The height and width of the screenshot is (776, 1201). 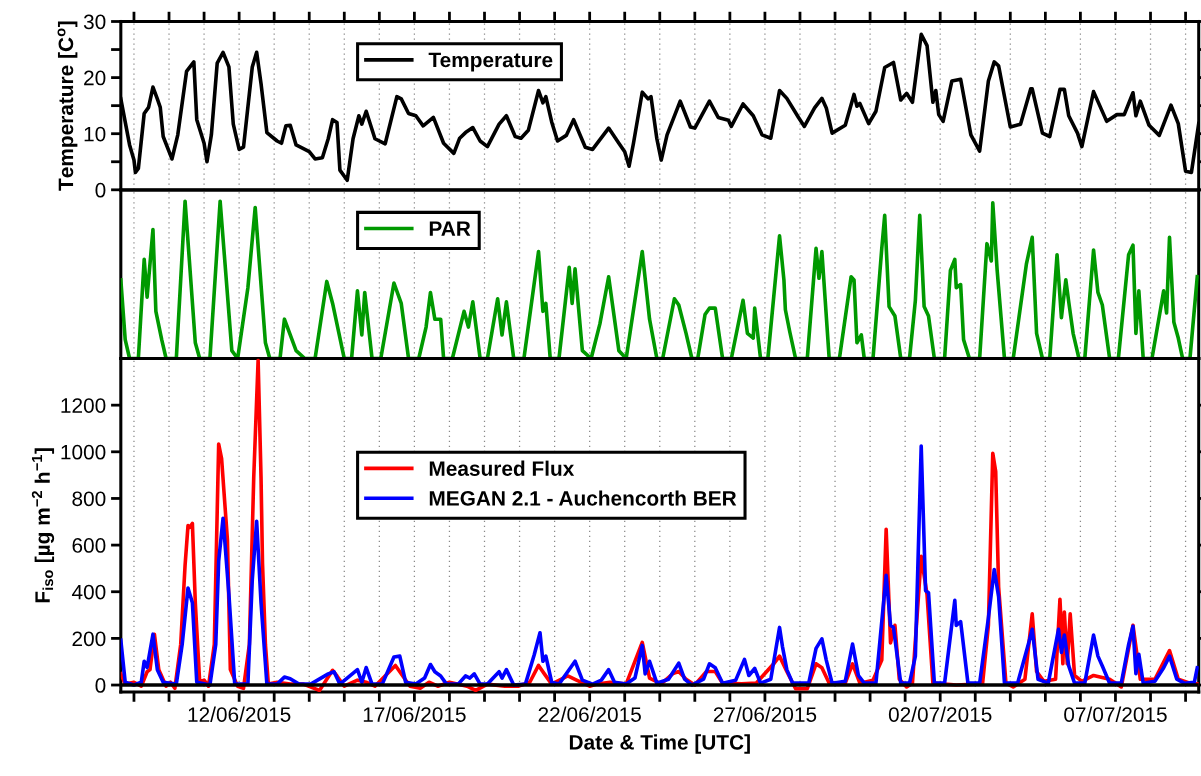 I want to click on y-axis-title: Temperature [C$^{o}$], so click(x=67, y=106).